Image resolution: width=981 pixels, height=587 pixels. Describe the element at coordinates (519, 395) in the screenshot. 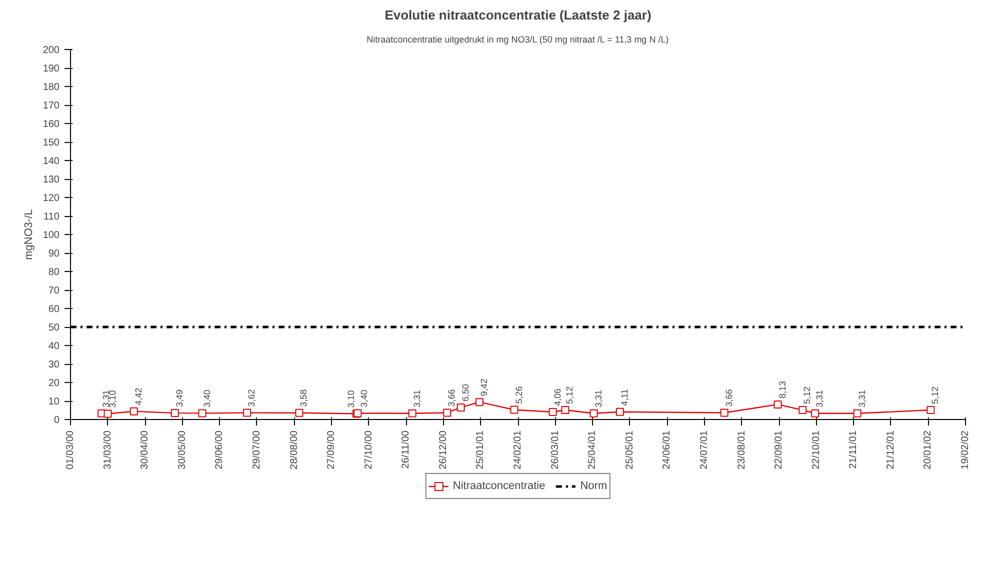

I see `data-label: 5,26` at that location.